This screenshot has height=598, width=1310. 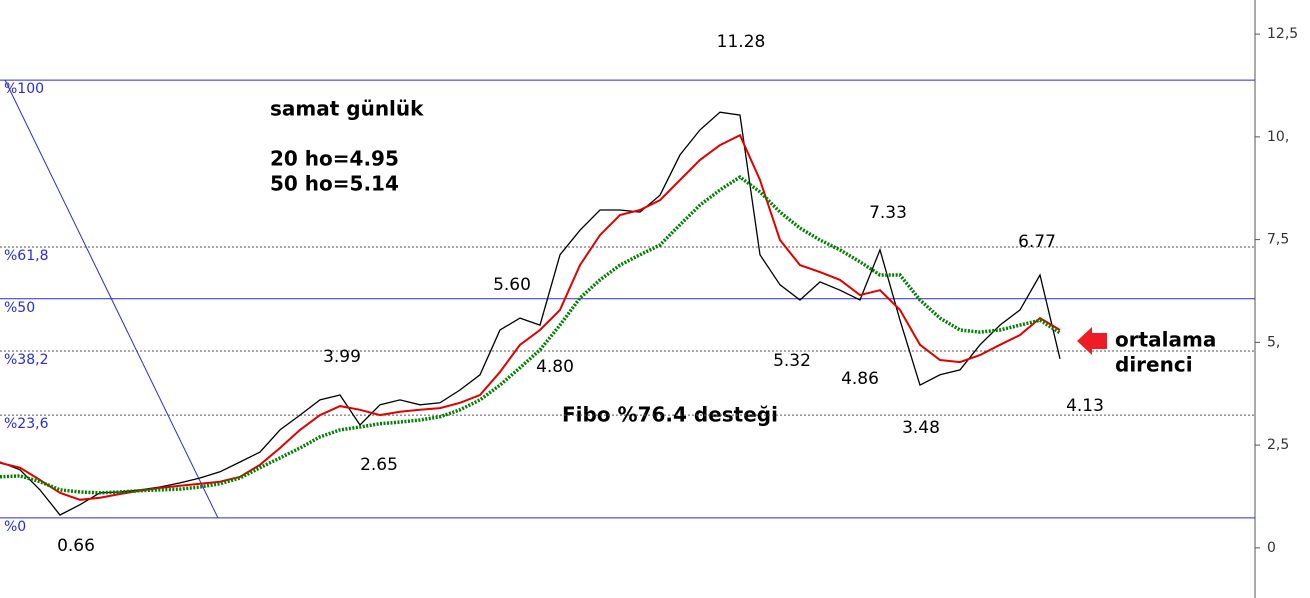 What do you see at coordinates (26, 424) in the screenshot?
I see `fib-label: %23,6` at bounding box center [26, 424].